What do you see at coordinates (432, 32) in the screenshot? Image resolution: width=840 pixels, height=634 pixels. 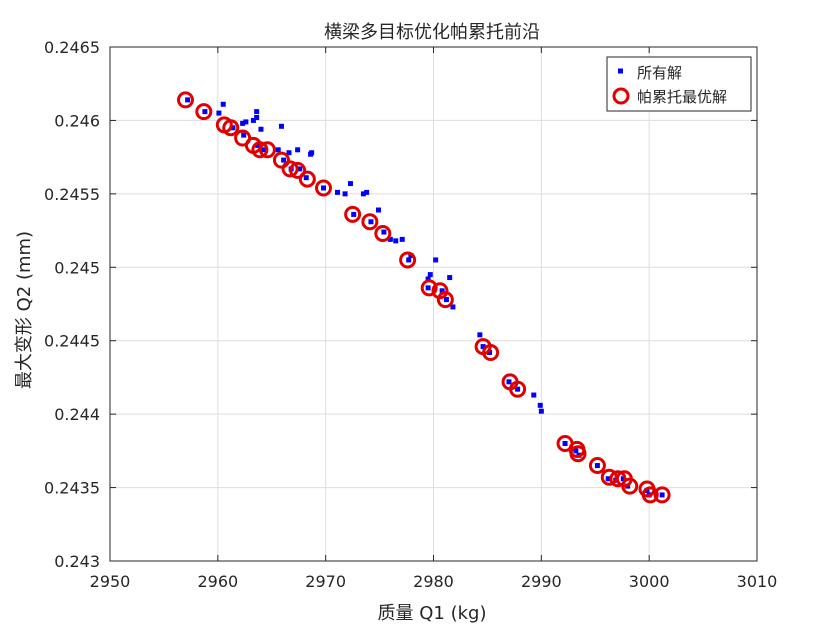 I see `chart-title: 横梁多目标优化帕累托前沿` at bounding box center [432, 32].